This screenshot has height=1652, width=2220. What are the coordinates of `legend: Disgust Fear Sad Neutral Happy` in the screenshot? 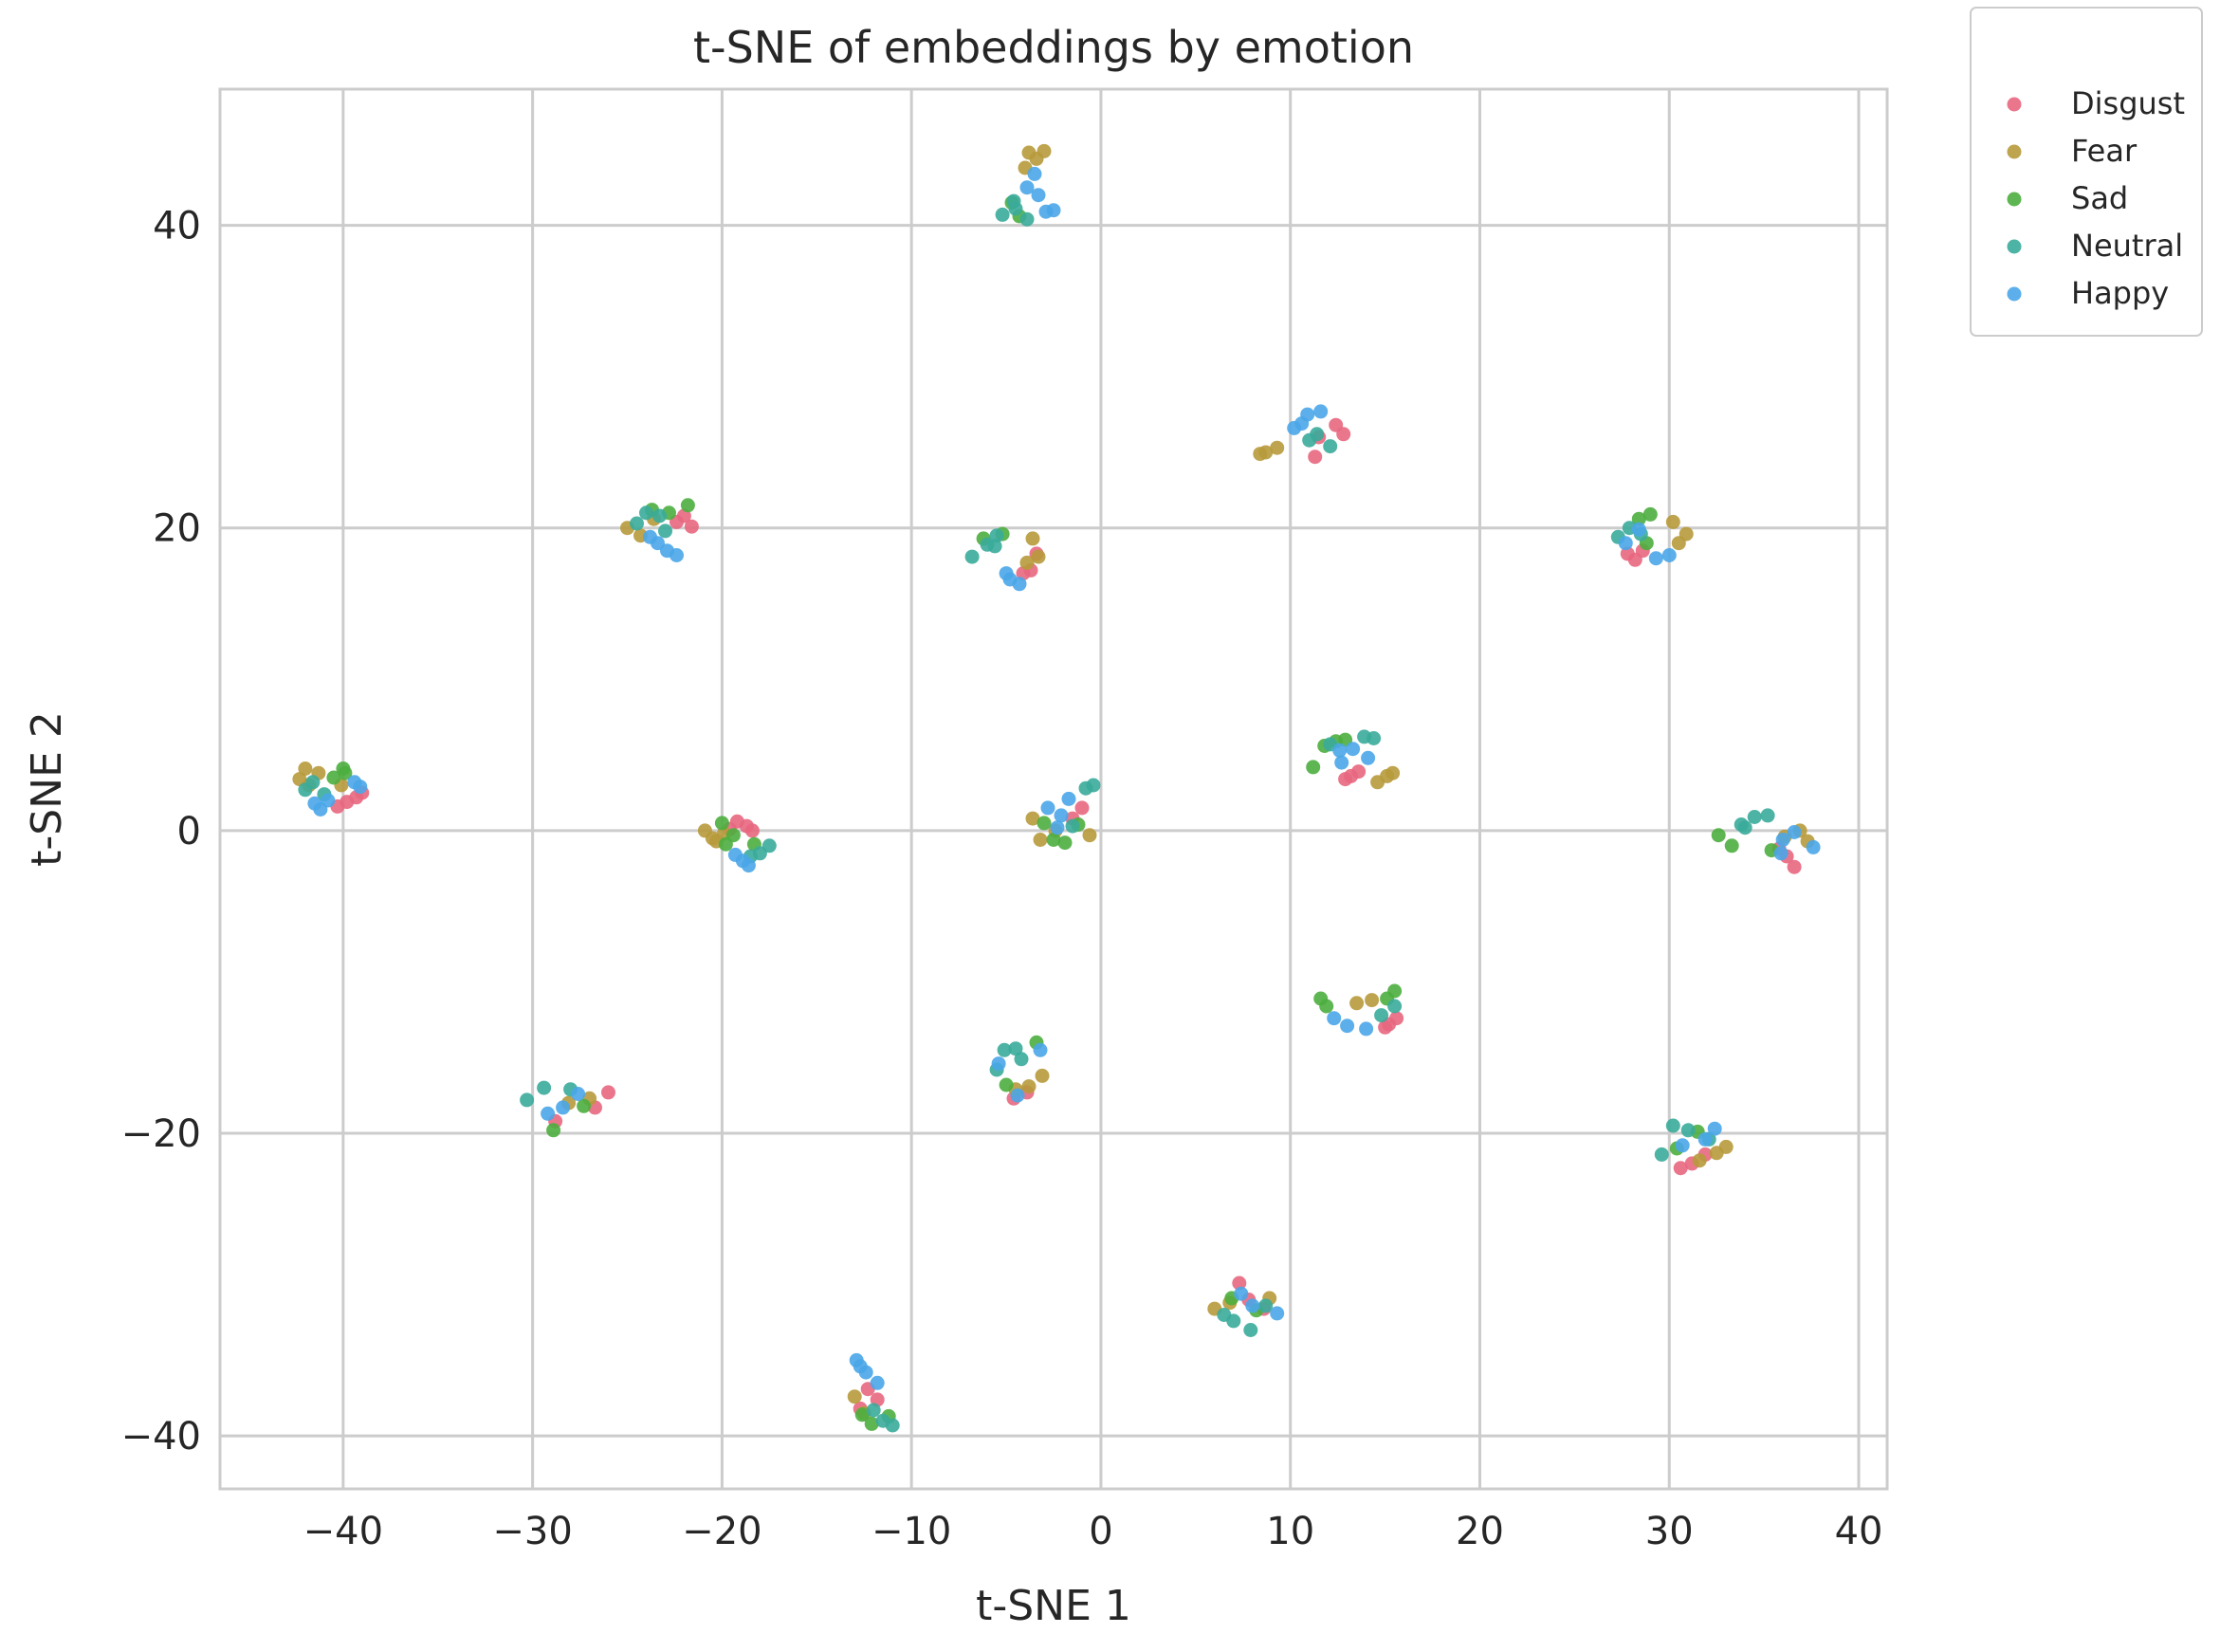 It's located at (2086, 172).